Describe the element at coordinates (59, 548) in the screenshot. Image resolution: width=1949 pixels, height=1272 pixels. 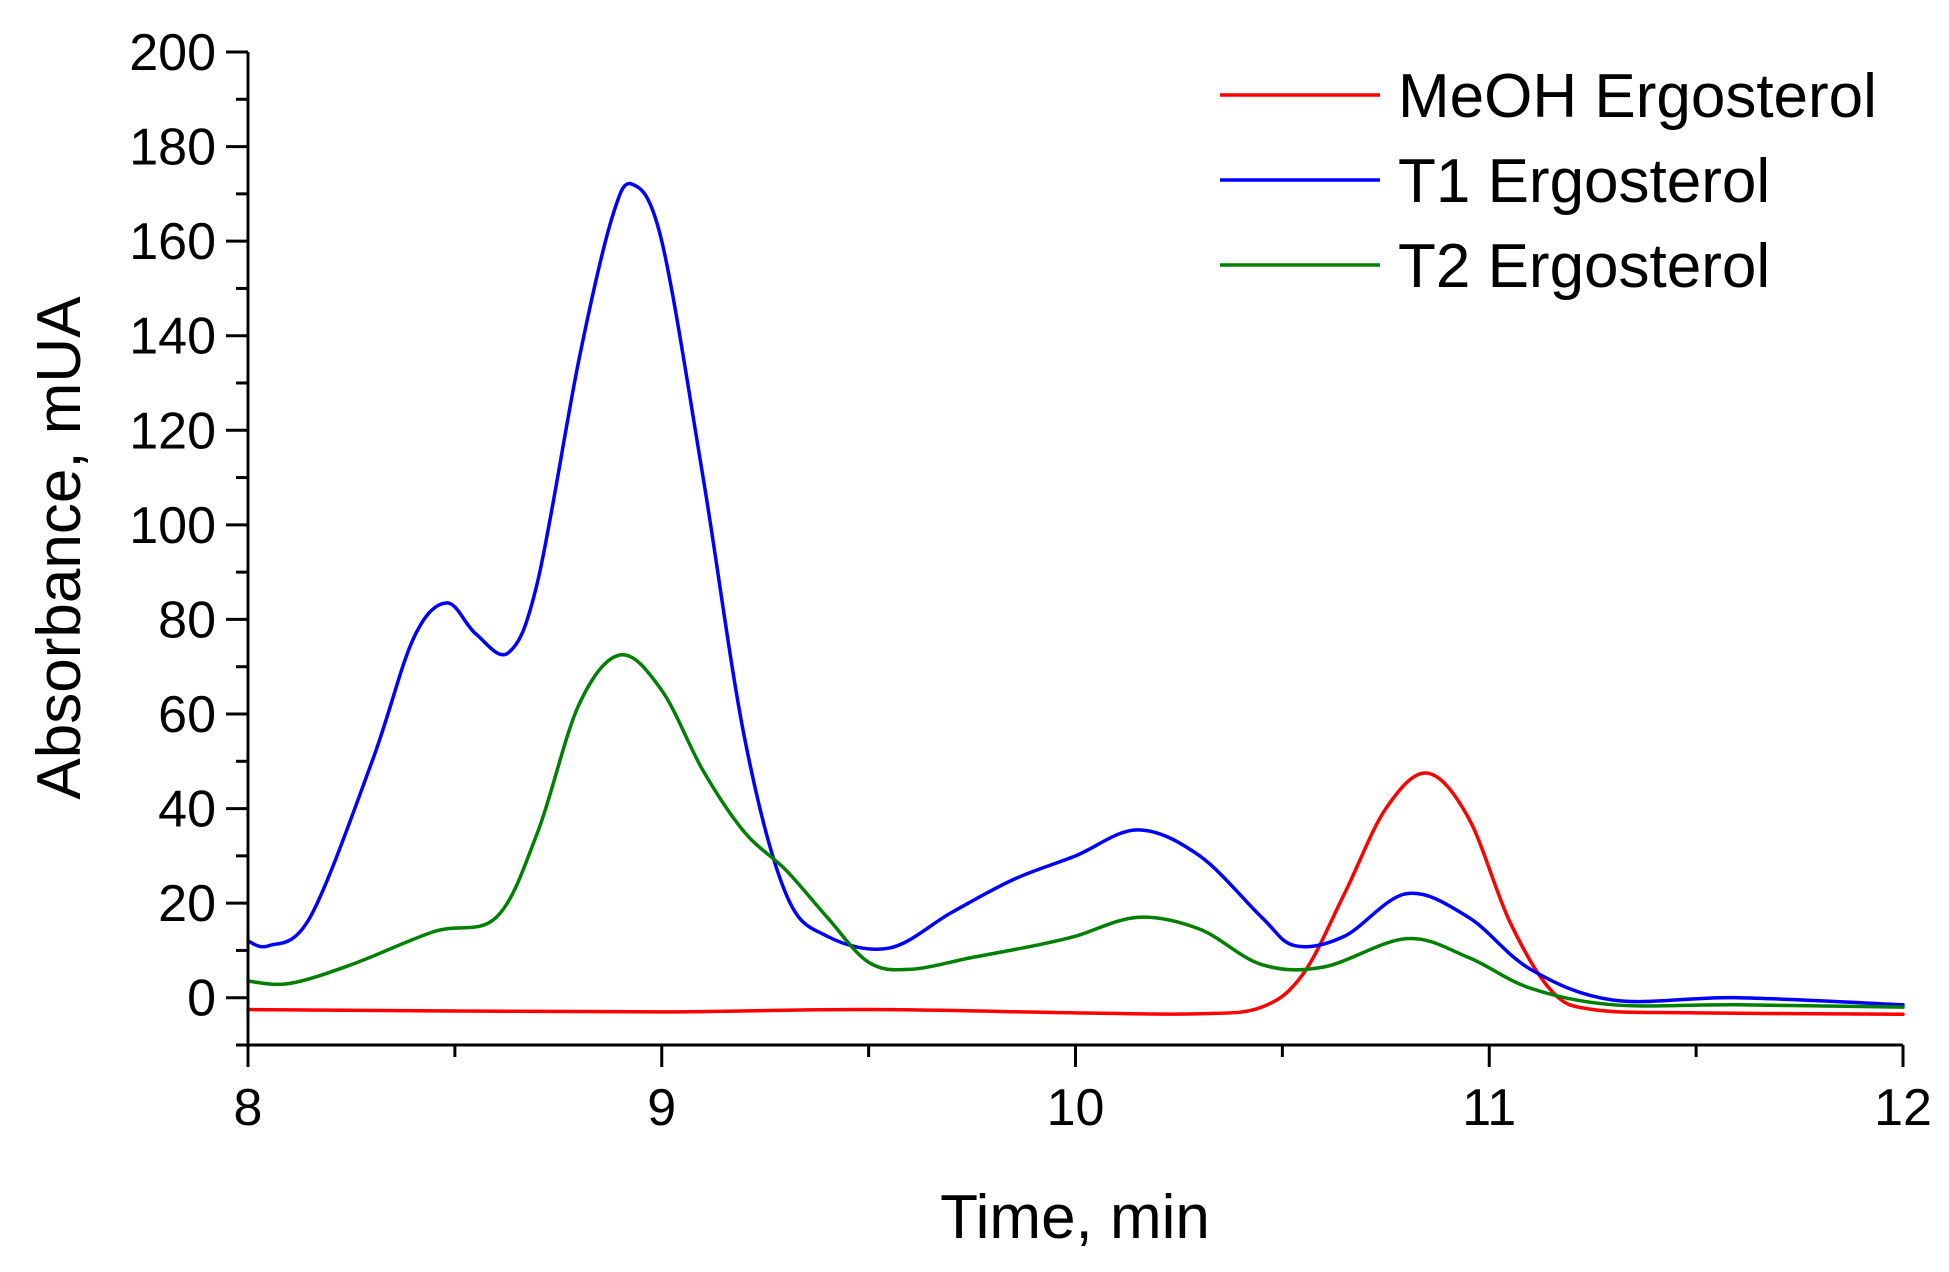
I see `y-axis-title: Absorbance, mUA` at that location.